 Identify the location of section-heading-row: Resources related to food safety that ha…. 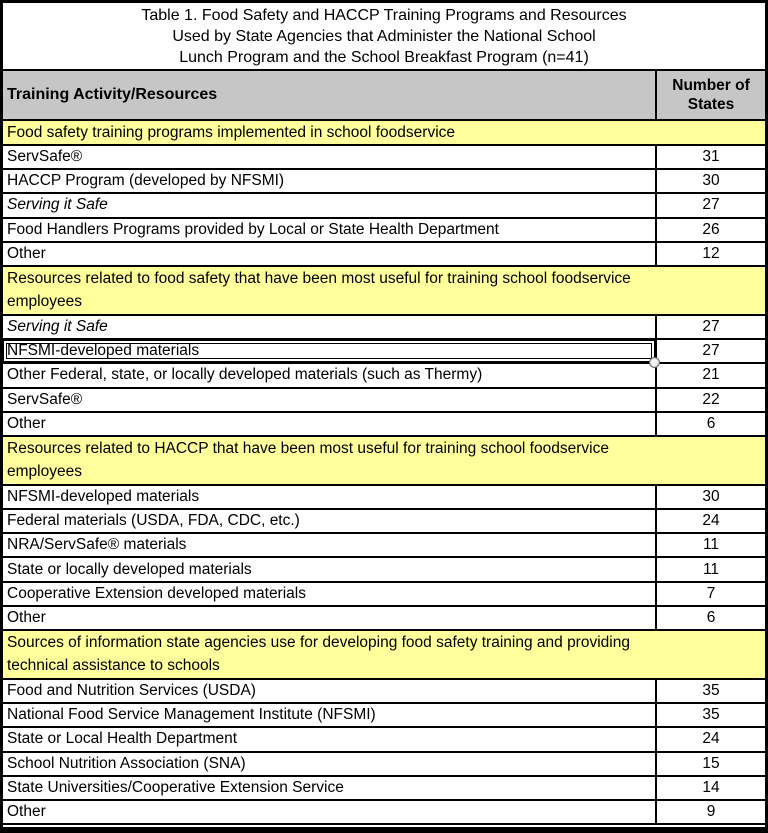
(384, 291).